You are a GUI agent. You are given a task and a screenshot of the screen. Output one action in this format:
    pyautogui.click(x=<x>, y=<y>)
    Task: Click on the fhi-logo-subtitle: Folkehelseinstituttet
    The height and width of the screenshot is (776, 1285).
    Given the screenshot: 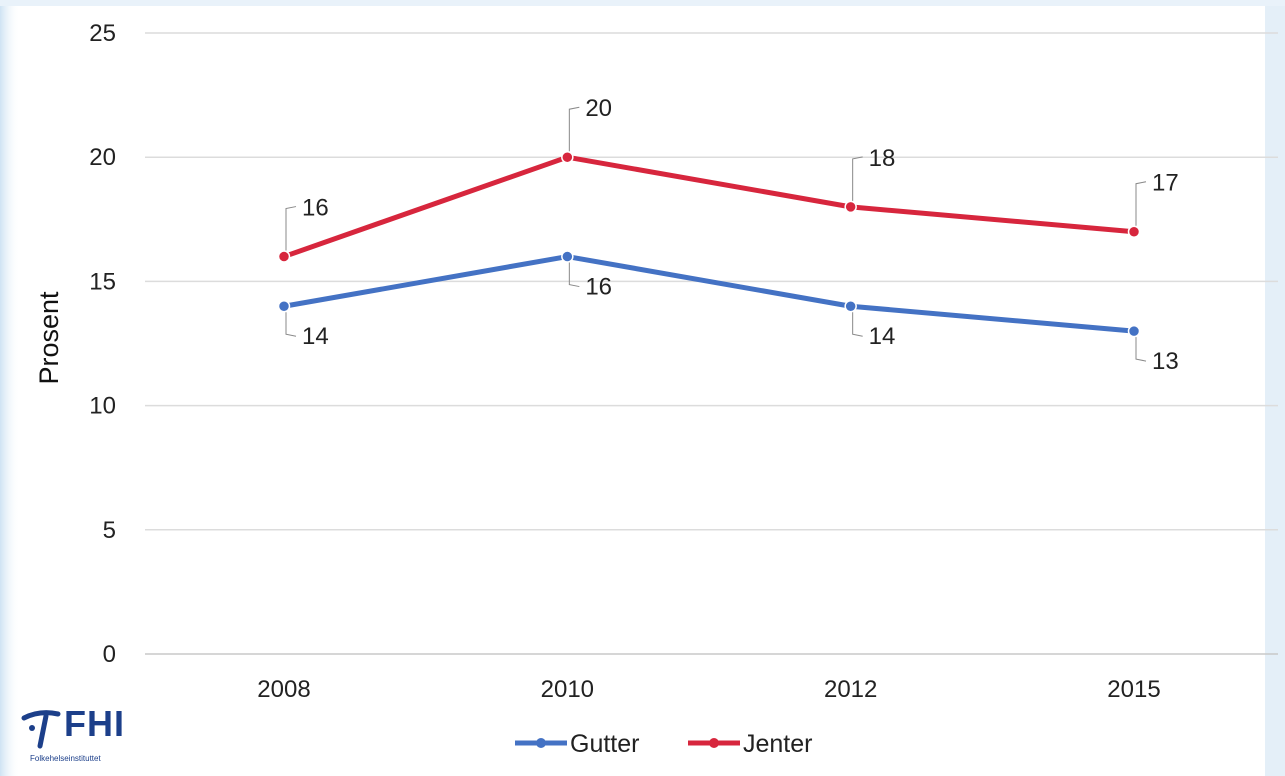 What is the action you would take?
    pyautogui.click(x=65, y=758)
    